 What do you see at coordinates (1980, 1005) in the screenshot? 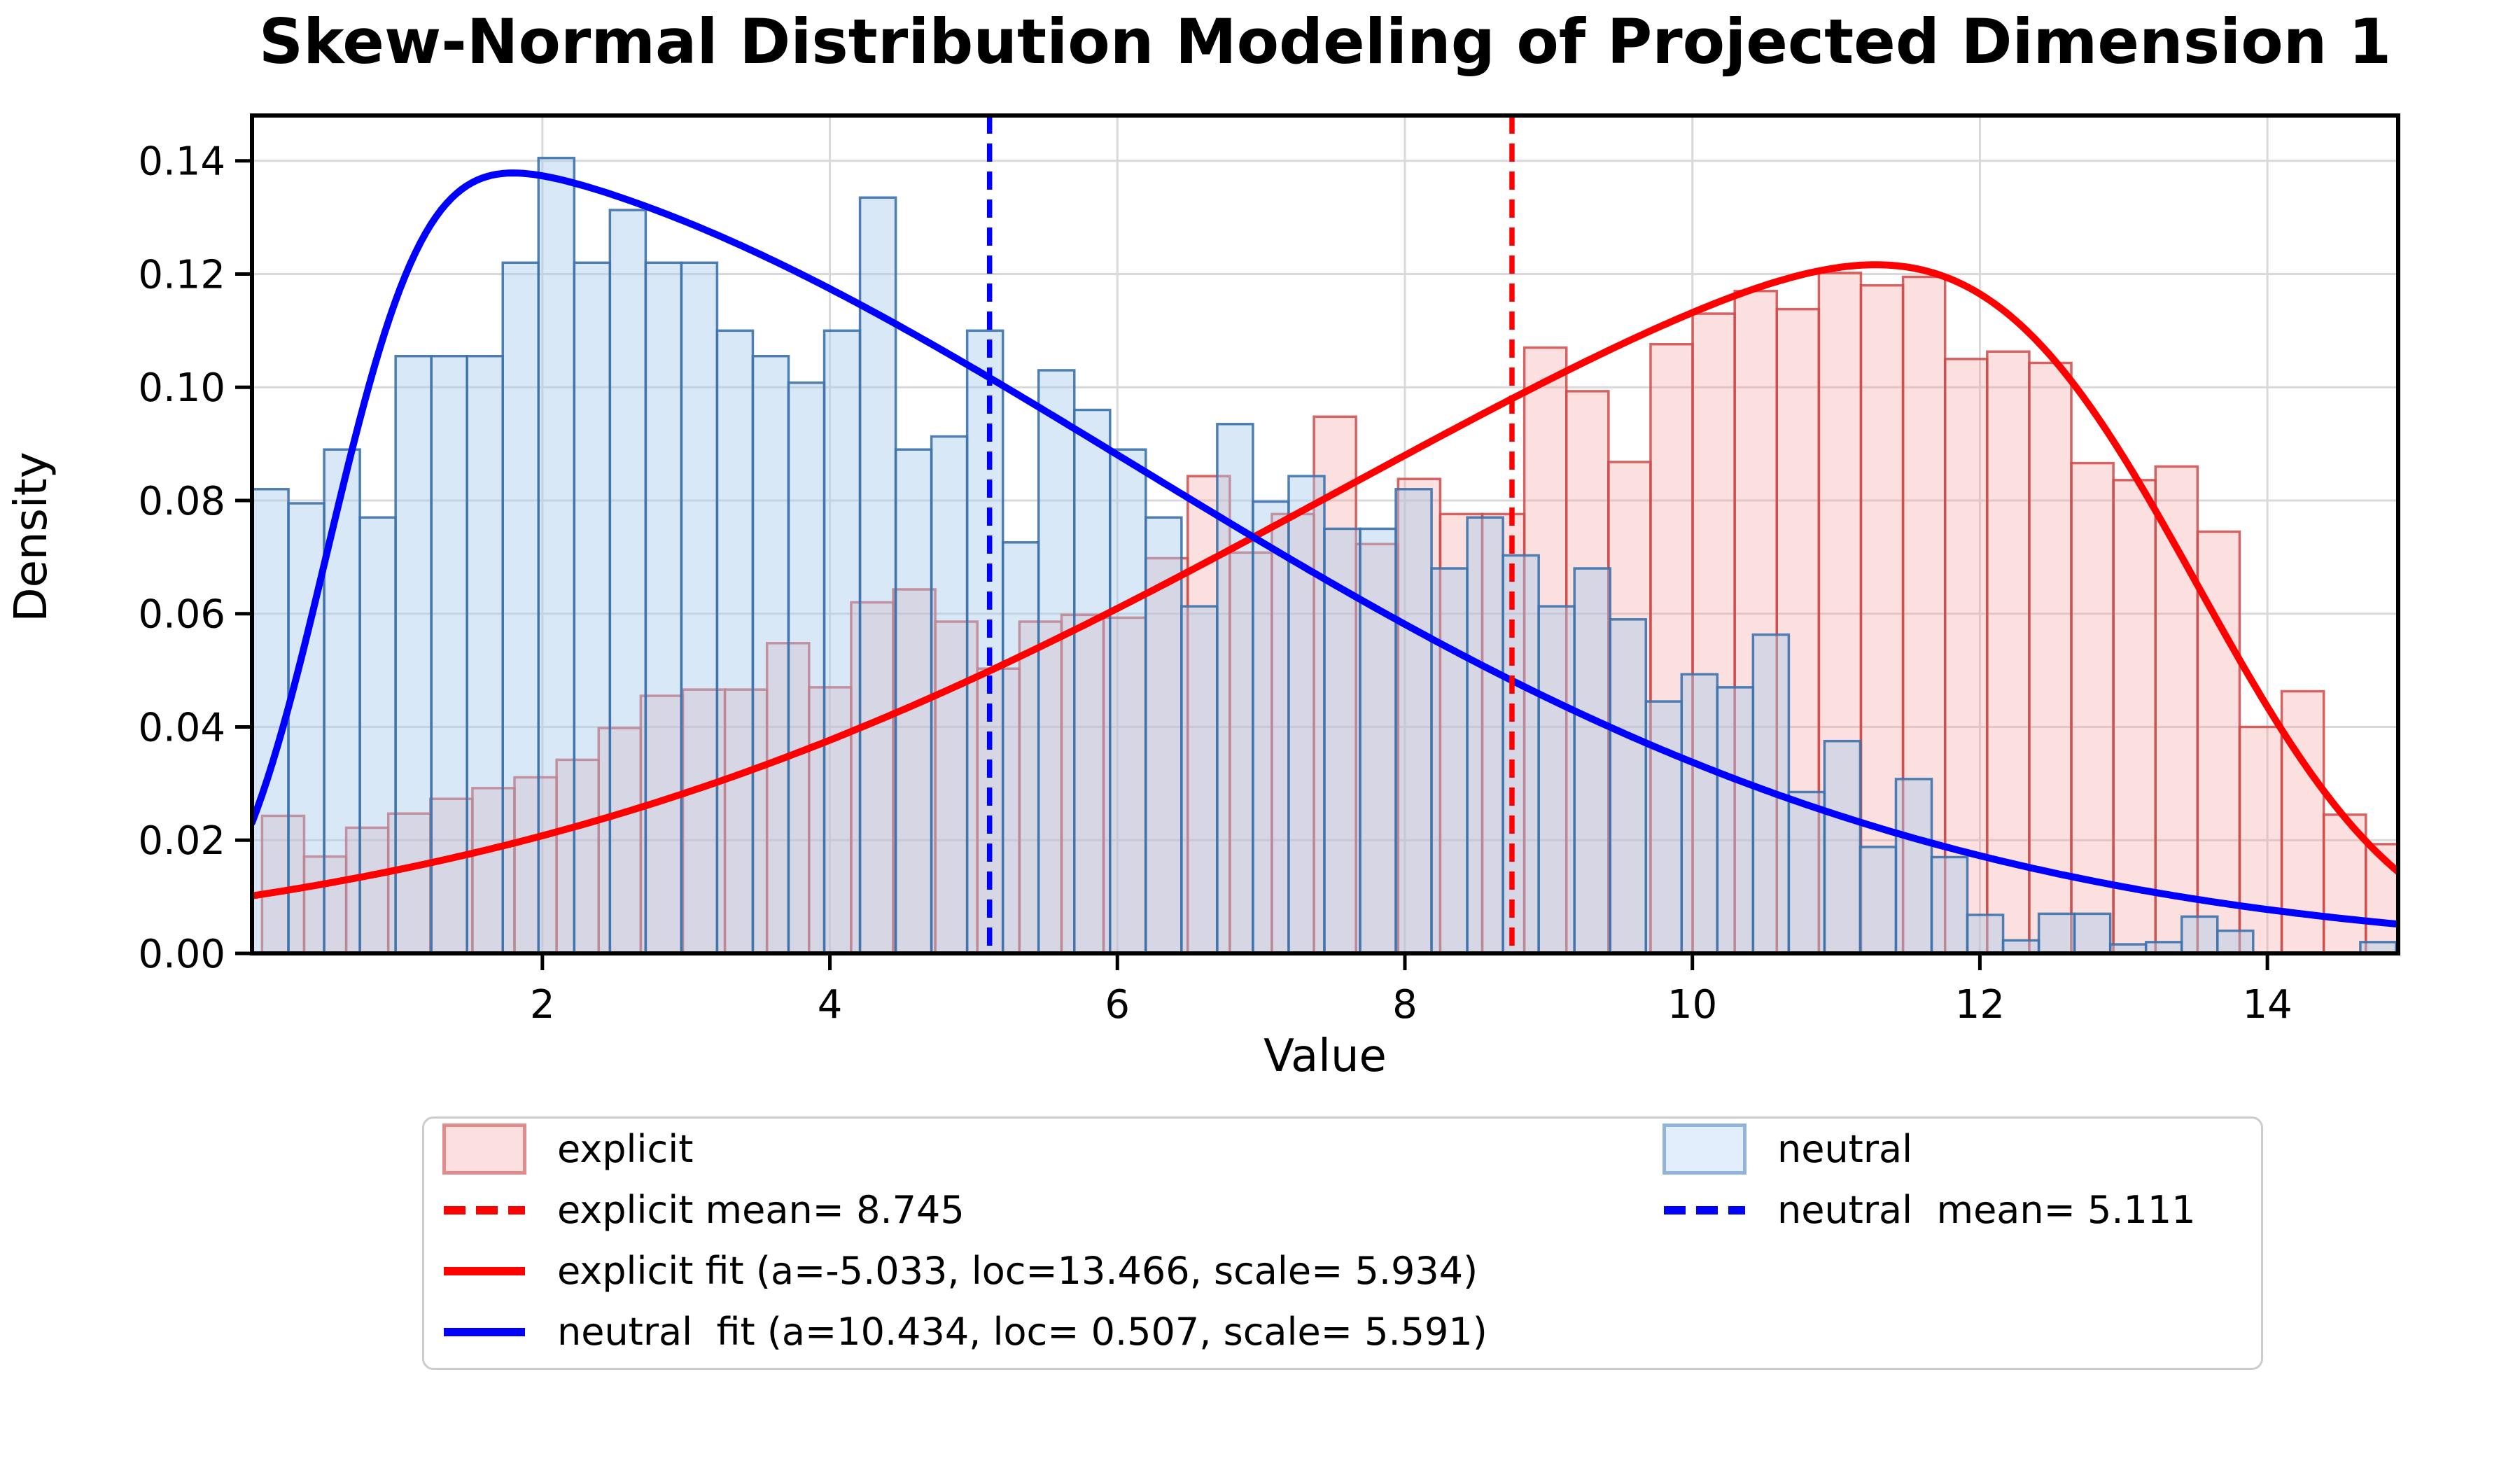
I see `x-tick-label: 12` at bounding box center [1980, 1005].